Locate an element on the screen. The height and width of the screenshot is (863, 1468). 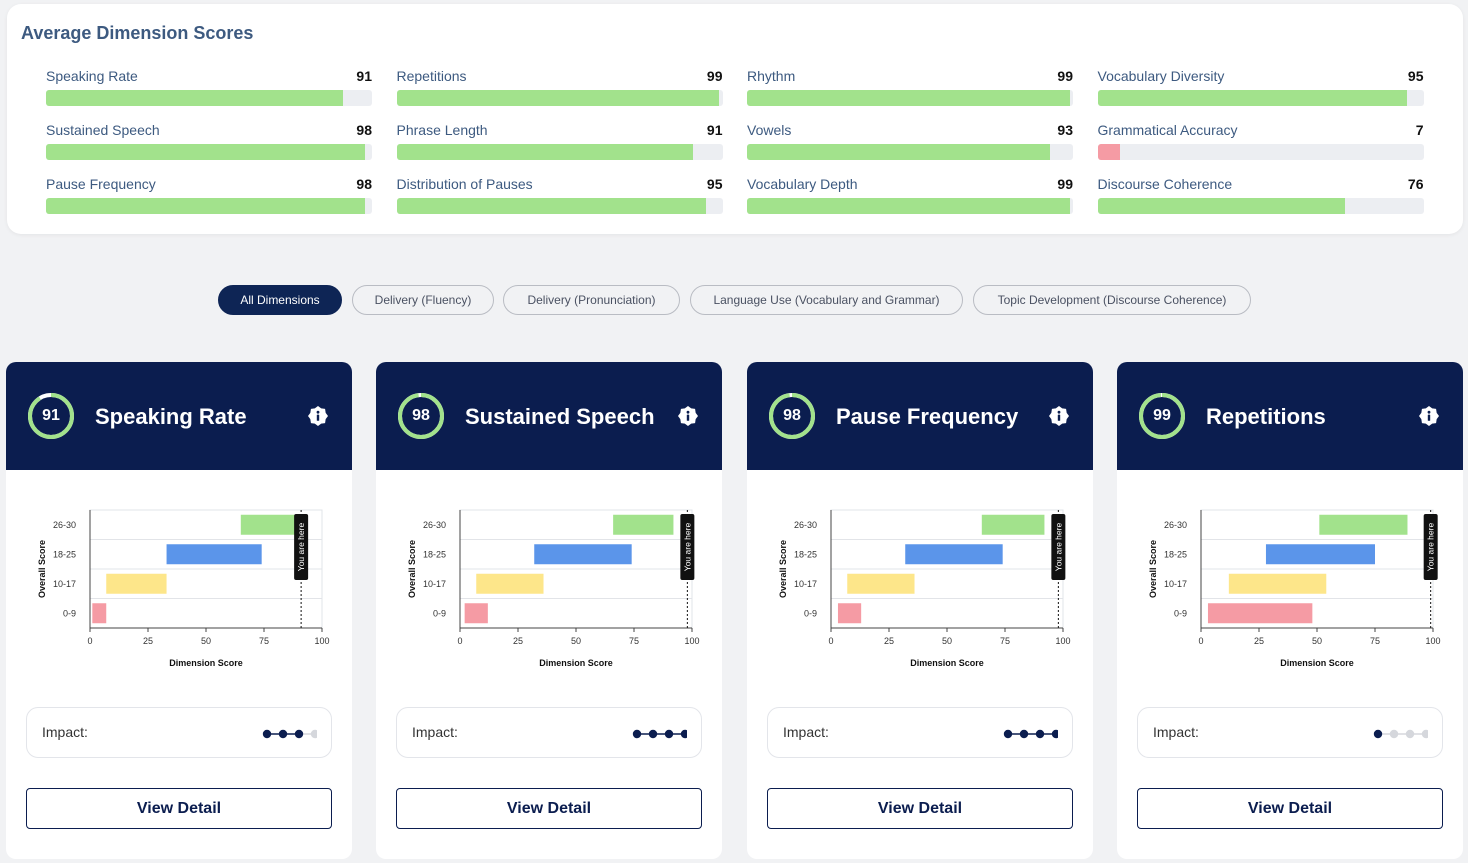
filter-pill: Topic Development (Discourse Coherence) is located at coordinates (1112, 300).